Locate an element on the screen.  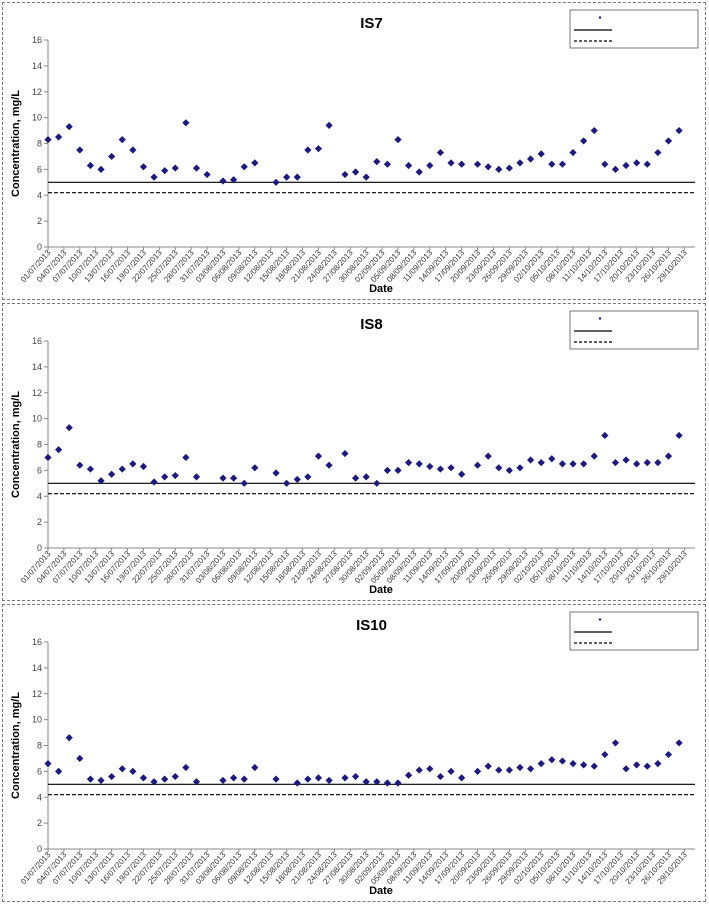
y-tick-label: 14 is located at coordinates (37, 66).